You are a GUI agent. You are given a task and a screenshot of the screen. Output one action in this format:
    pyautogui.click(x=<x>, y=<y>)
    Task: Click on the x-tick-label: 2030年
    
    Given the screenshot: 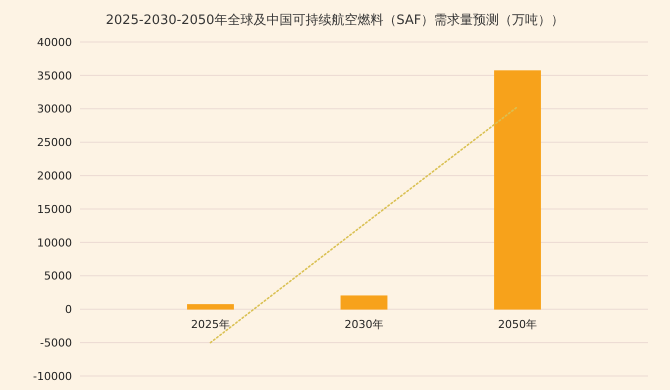 What is the action you would take?
    pyautogui.click(x=364, y=325)
    